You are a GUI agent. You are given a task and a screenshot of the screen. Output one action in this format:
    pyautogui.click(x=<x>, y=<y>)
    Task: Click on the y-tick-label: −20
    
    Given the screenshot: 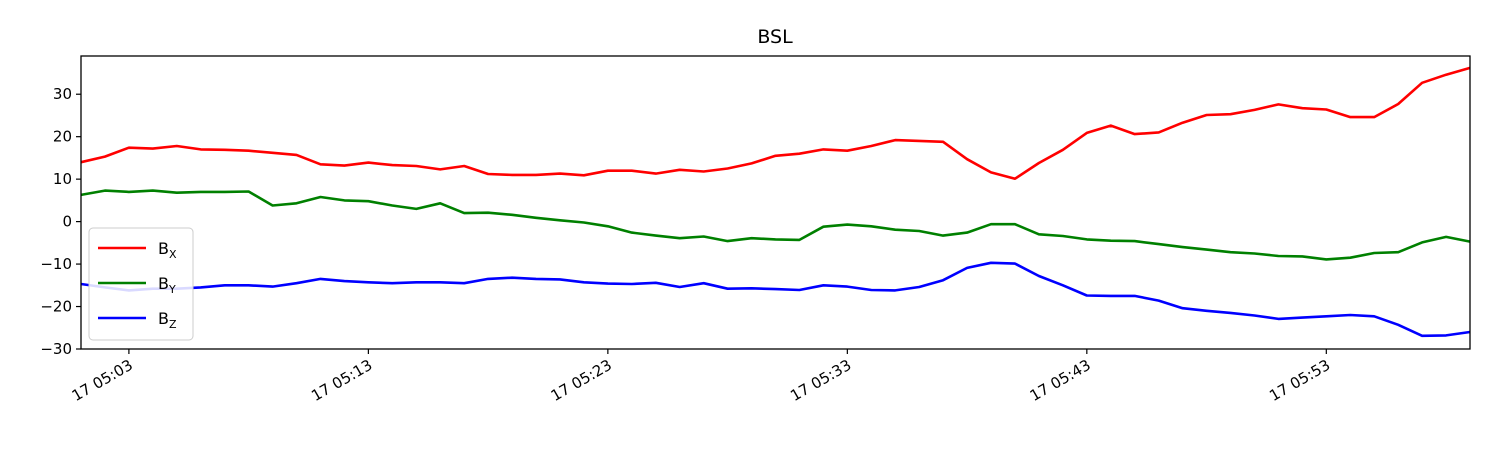 What is the action you would take?
    pyautogui.click(x=56, y=307)
    